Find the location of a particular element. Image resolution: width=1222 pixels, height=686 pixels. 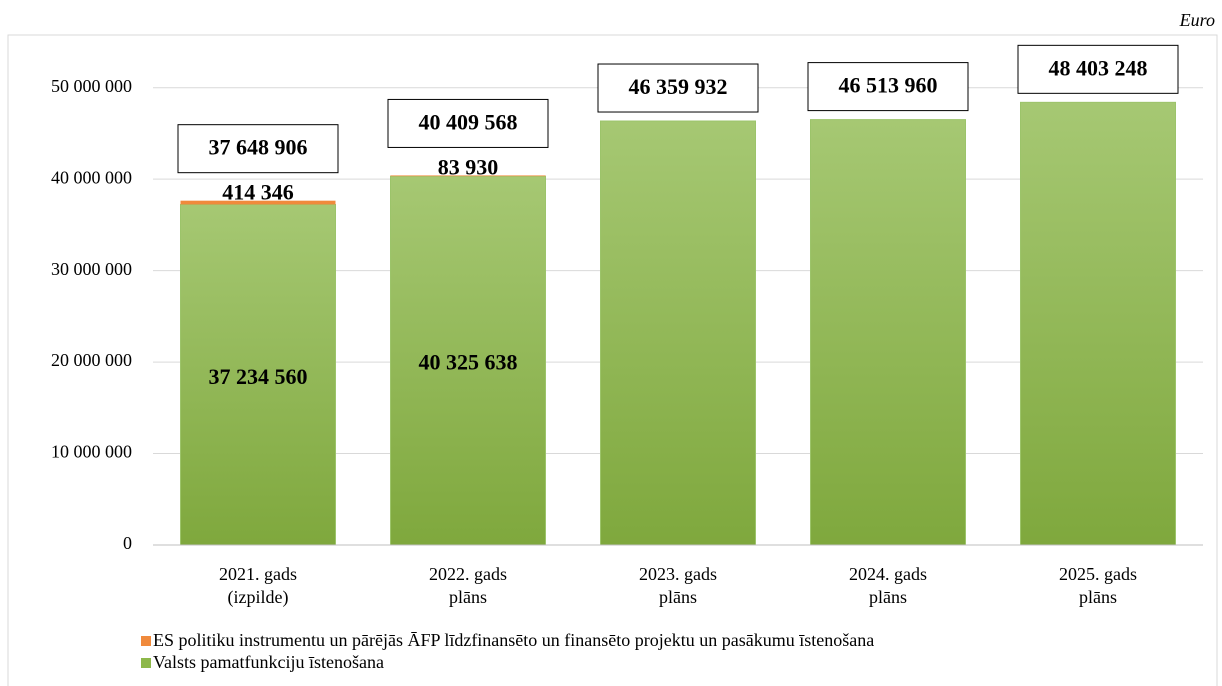

total-label: 46 513 960 is located at coordinates (888, 85).